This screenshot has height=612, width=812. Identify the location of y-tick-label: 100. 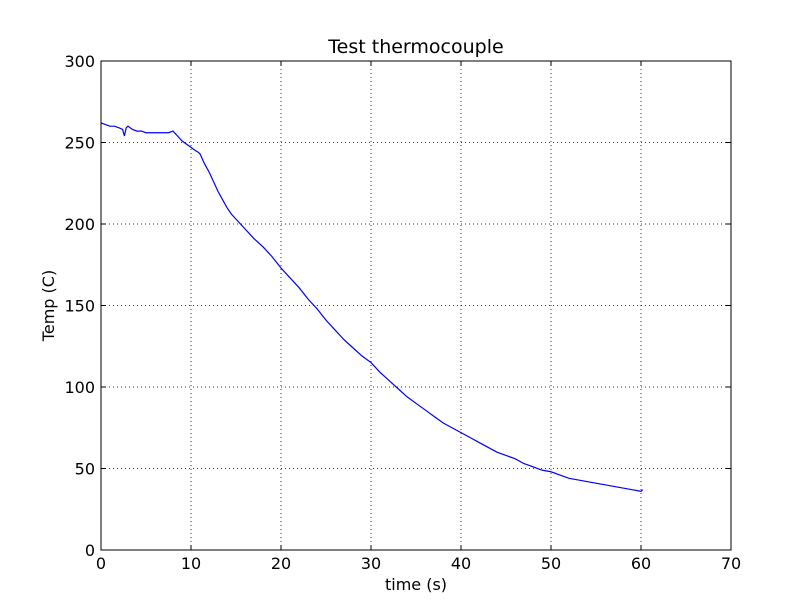
(79, 387).